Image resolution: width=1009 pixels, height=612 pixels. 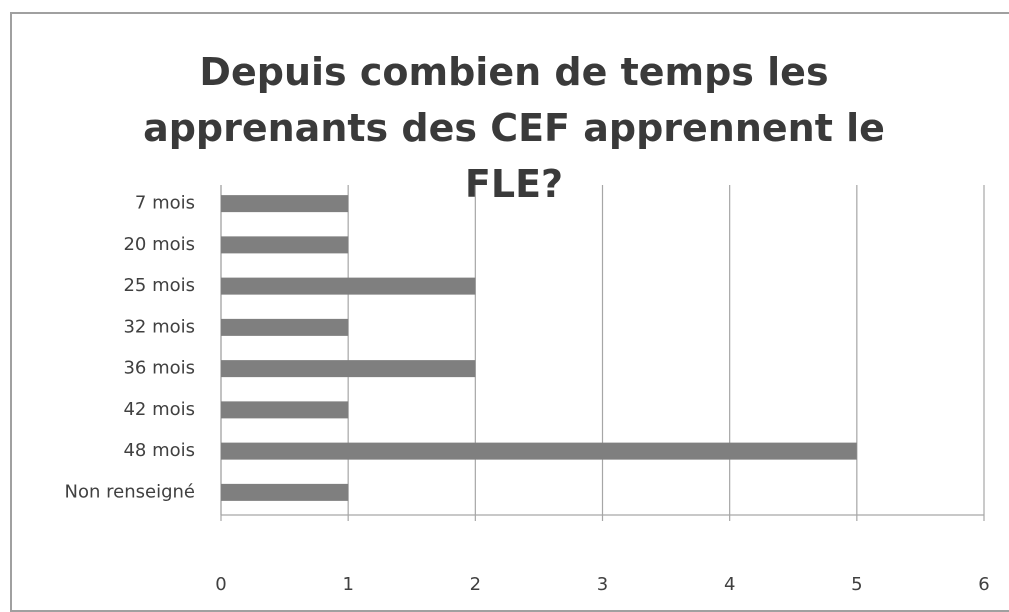 I want to click on x-tick-label: 0, so click(x=220, y=584).